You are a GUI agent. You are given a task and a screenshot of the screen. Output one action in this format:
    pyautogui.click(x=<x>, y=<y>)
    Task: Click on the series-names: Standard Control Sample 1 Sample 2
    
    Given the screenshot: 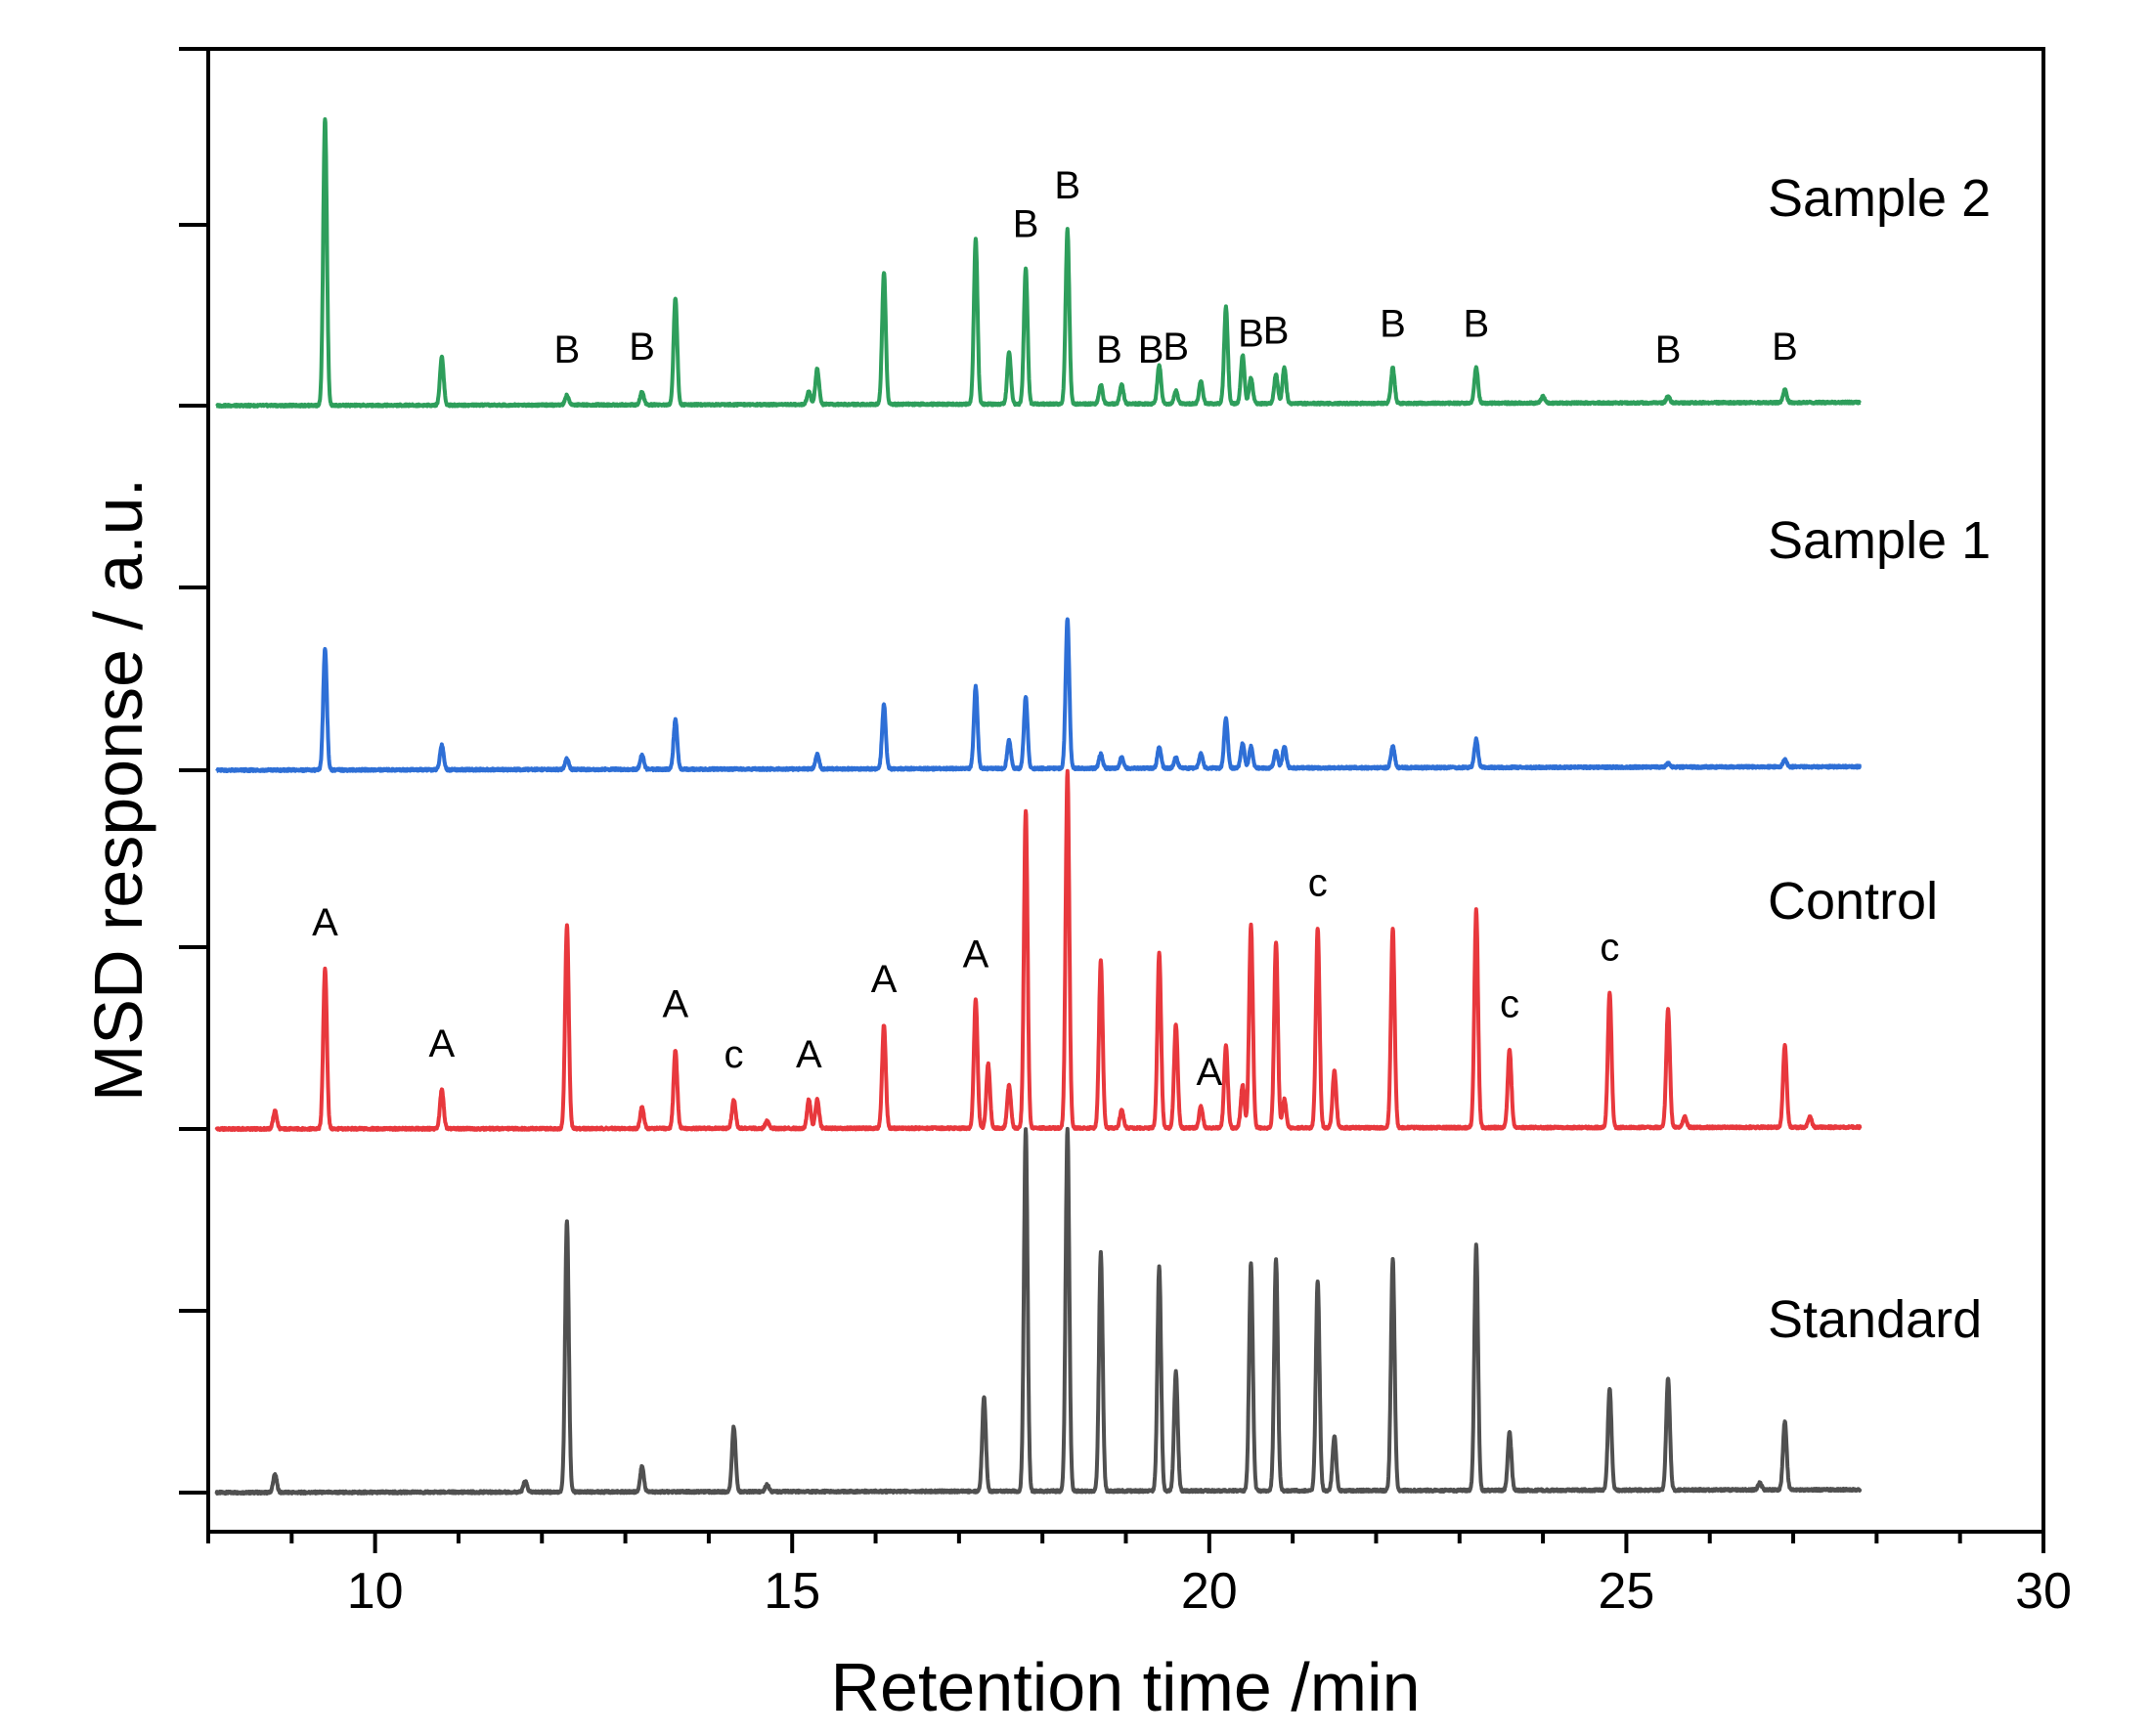 What is the action you would take?
    pyautogui.click(x=1880, y=759)
    